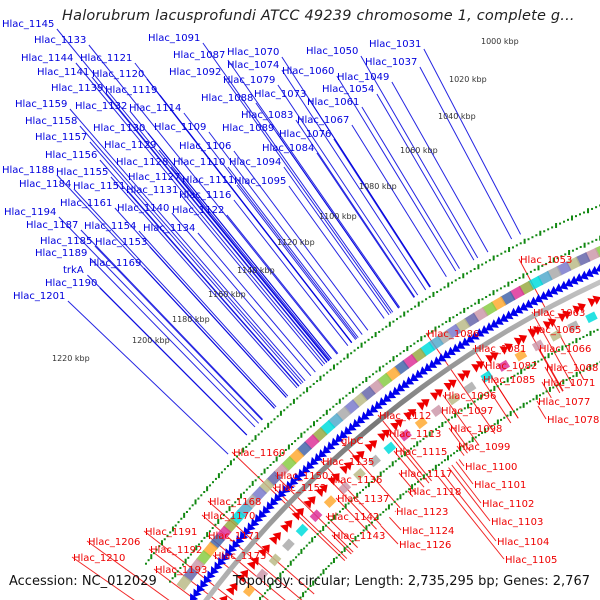 This screenshot has width=600, height=600. I want to click on gene-label: Hlac_1120, so click(118, 74).